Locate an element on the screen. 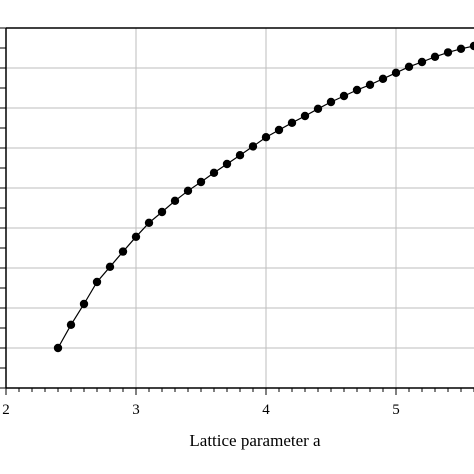  label-layer: 2 3 4 5 is located at coordinates (201, 410).